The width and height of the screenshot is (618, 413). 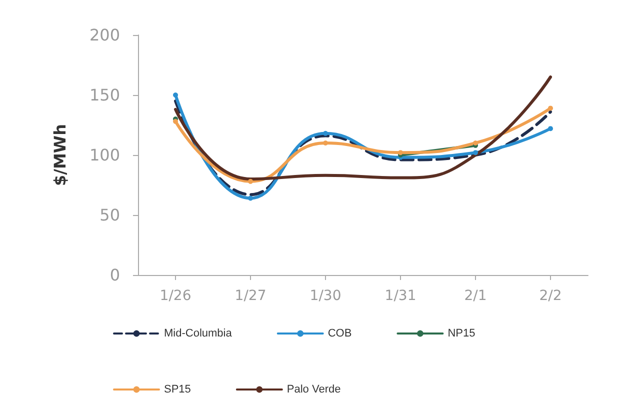 I want to click on y-tick-label: 150, so click(x=104, y=95).